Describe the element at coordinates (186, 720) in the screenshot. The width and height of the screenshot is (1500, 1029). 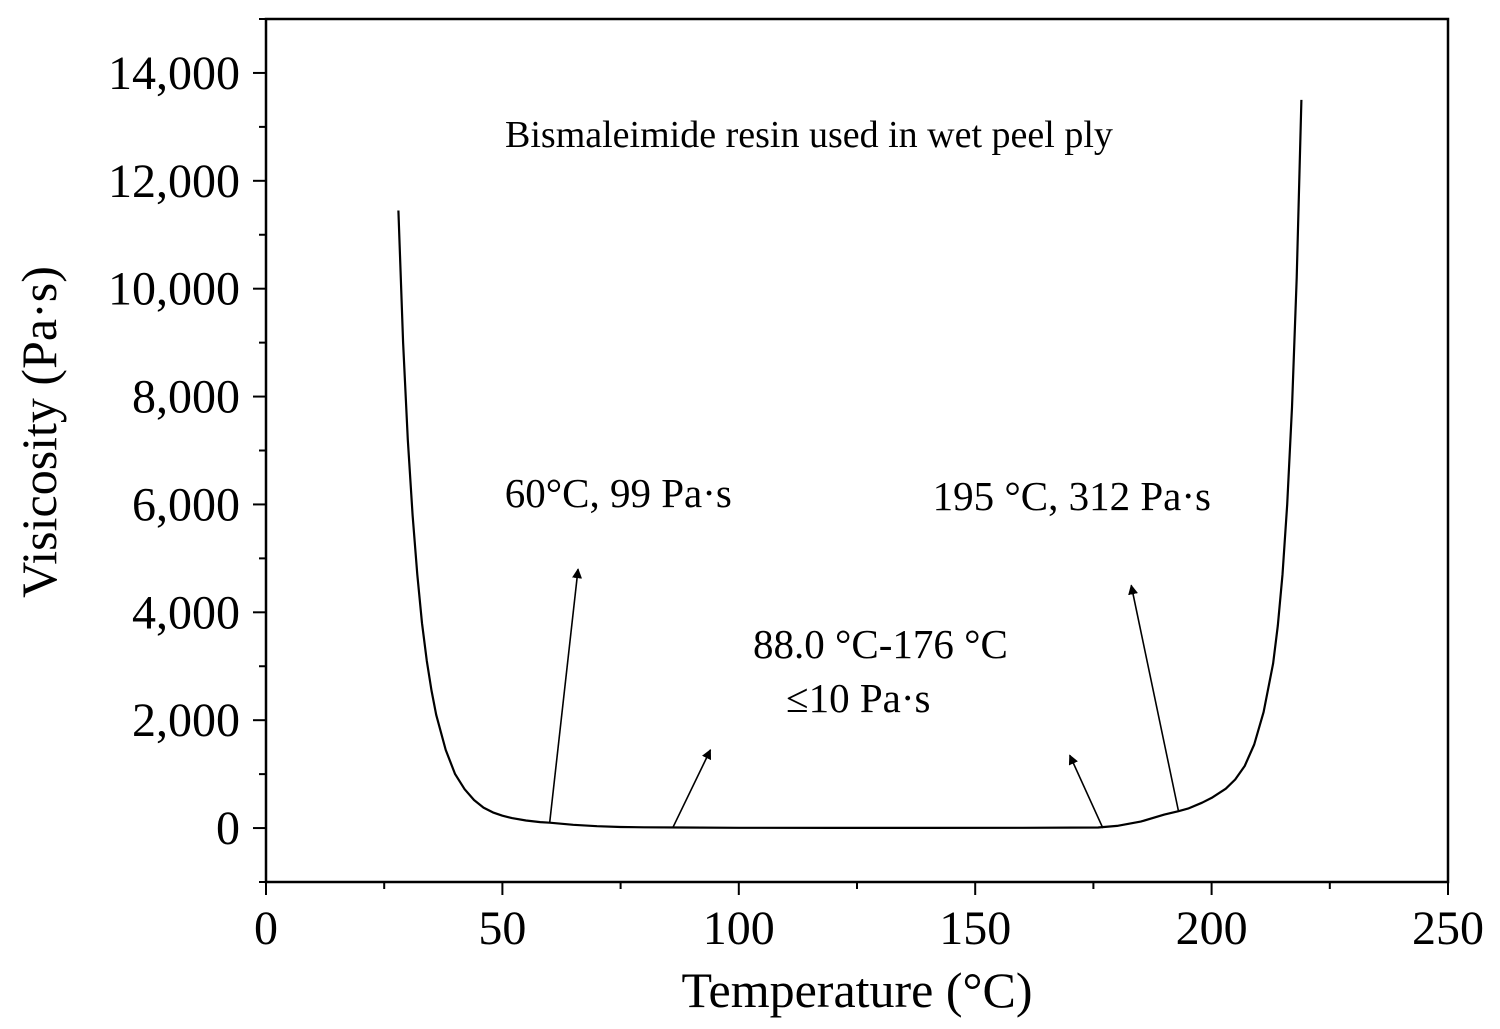
I see `y-tick-label: 2,000` at that location.